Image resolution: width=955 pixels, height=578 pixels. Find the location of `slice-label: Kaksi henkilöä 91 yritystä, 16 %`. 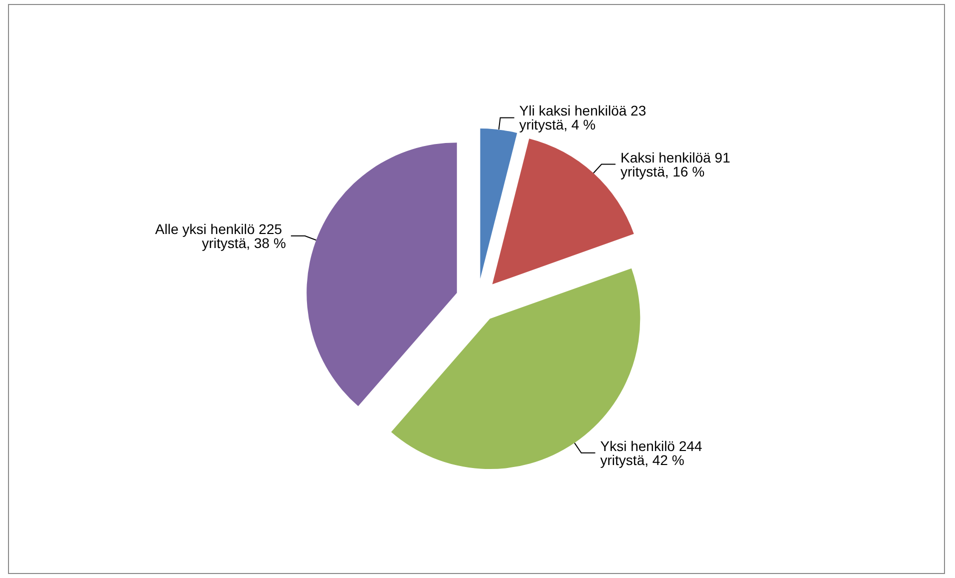

slice-label: Kaksi henkilöä 91 yritystä, 16 % is located at coordinates (677, 164).